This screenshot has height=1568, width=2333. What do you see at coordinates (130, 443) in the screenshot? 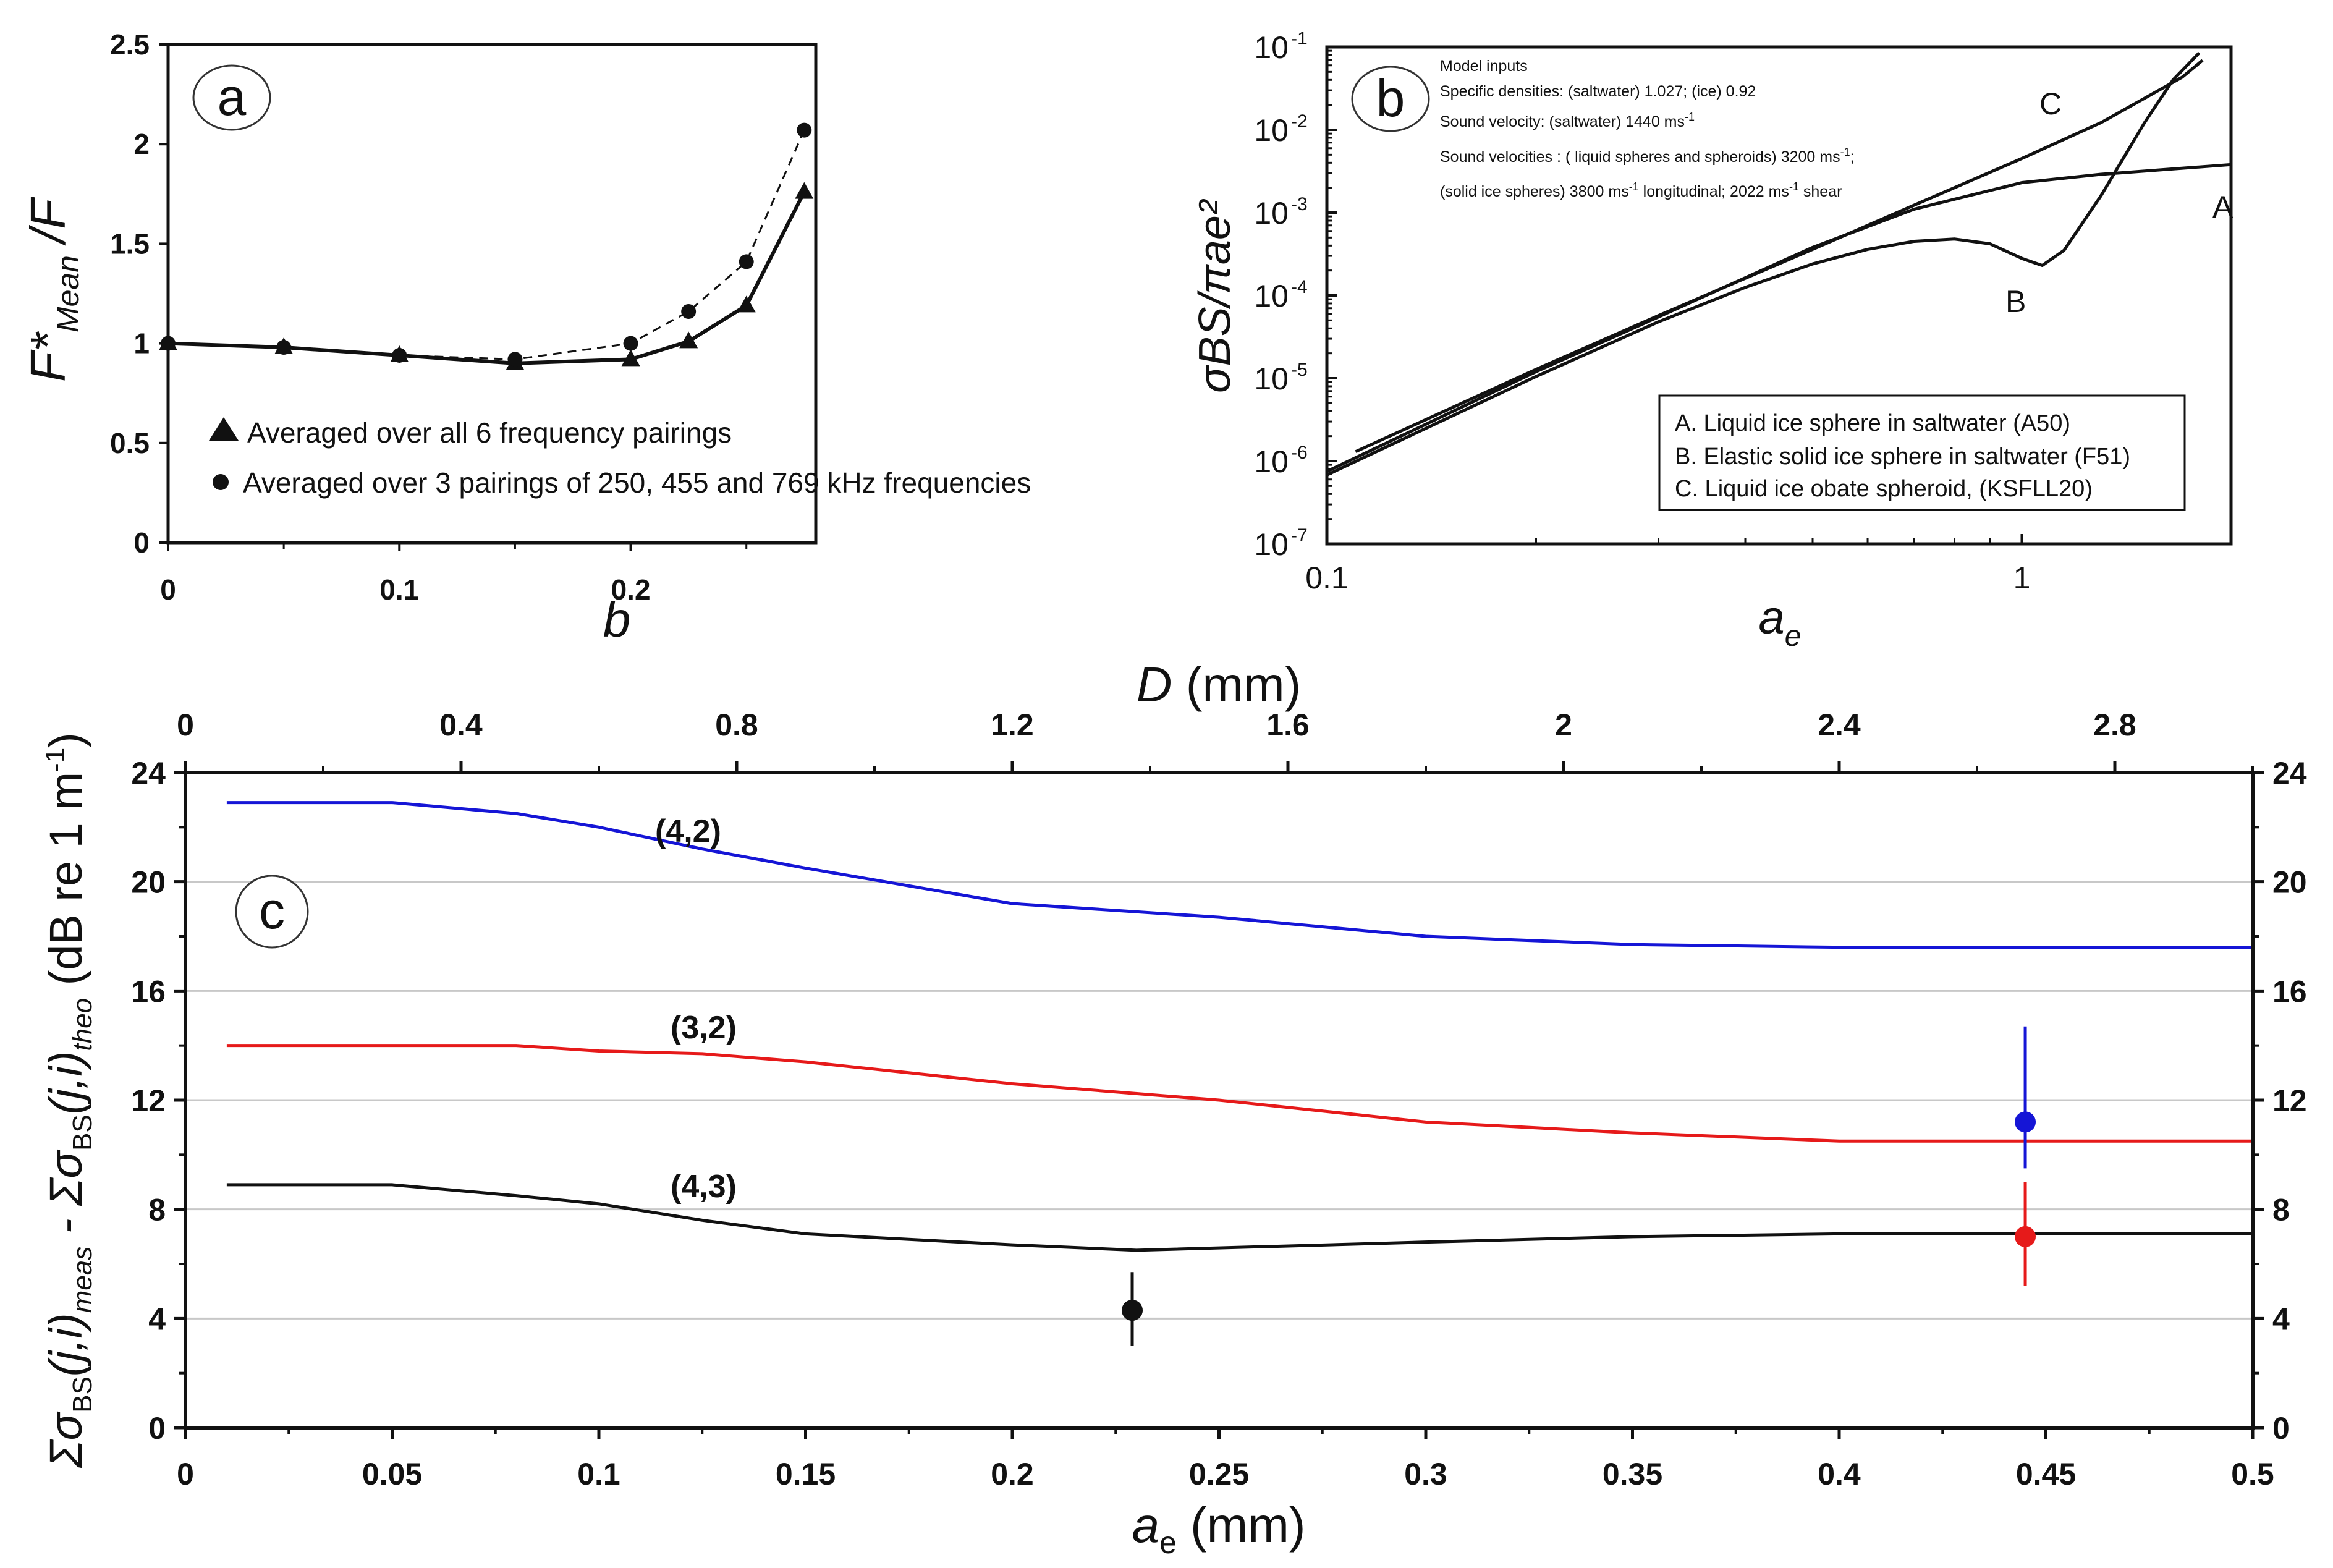
I see `panel-a-ytick-label: 0.5` at bounding box center [130, 443].